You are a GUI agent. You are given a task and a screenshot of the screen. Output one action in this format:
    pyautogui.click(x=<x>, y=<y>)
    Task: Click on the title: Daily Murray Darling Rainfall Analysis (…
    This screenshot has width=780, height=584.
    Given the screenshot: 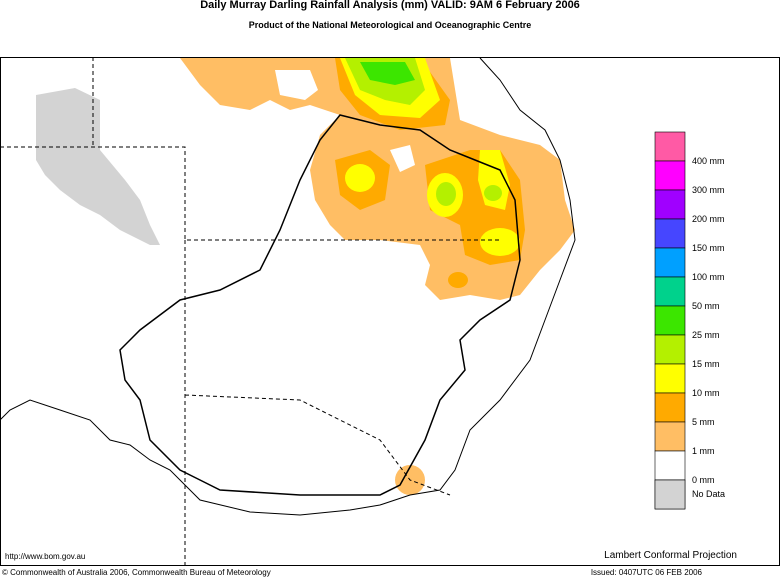 What is the action you would take?
    pyautogui.click(x=390, y=5)
    